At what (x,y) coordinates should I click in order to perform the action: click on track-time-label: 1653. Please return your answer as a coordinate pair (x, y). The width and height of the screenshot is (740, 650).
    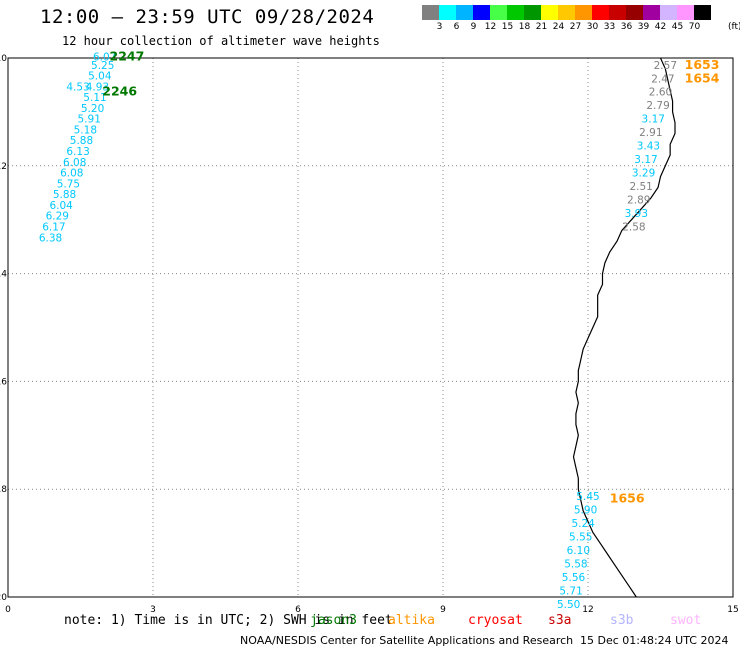
    Looking at the image, I should click on (702, 64).